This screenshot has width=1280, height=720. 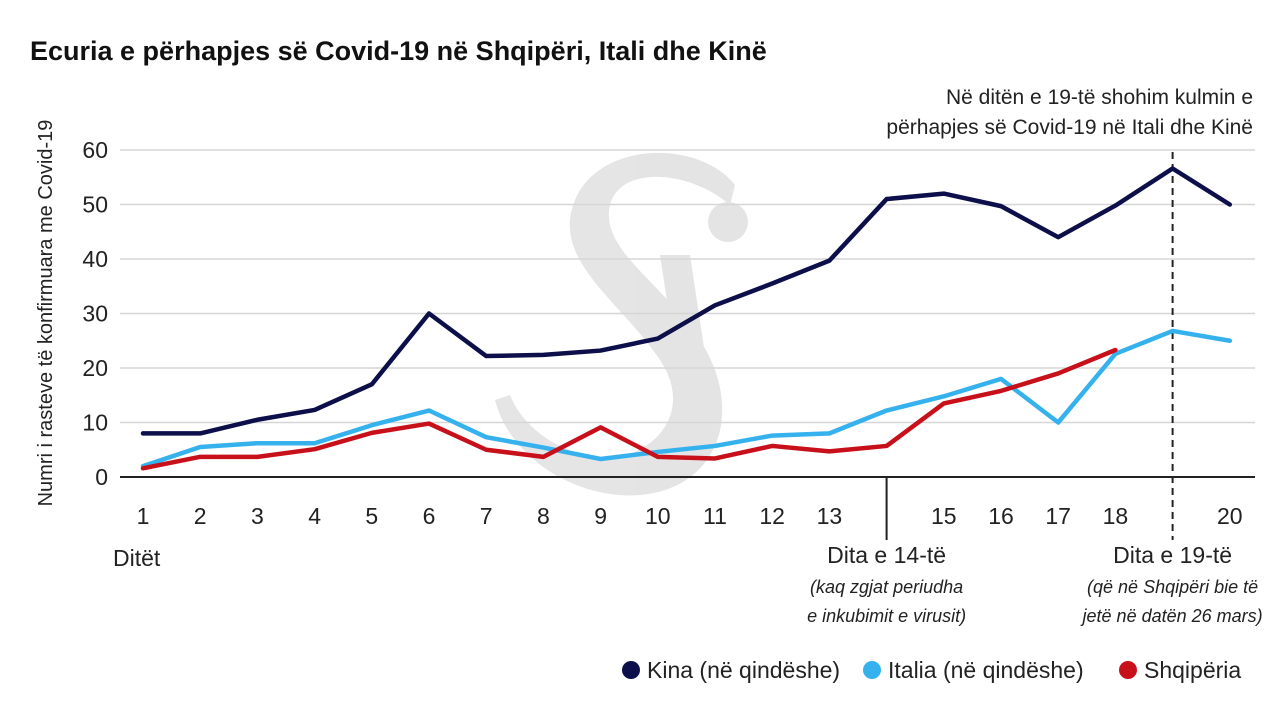 I want to click on y-tick-30: 30, so click(x=95, y=314).